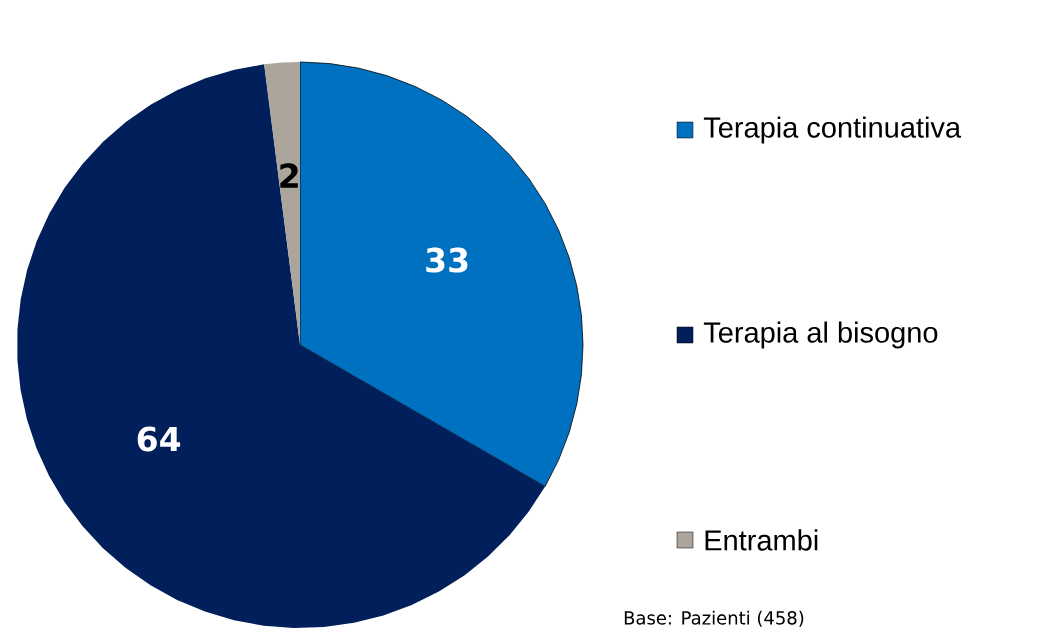  I want to click on legend-label: Terapia al bisogno, so click(820, 335).